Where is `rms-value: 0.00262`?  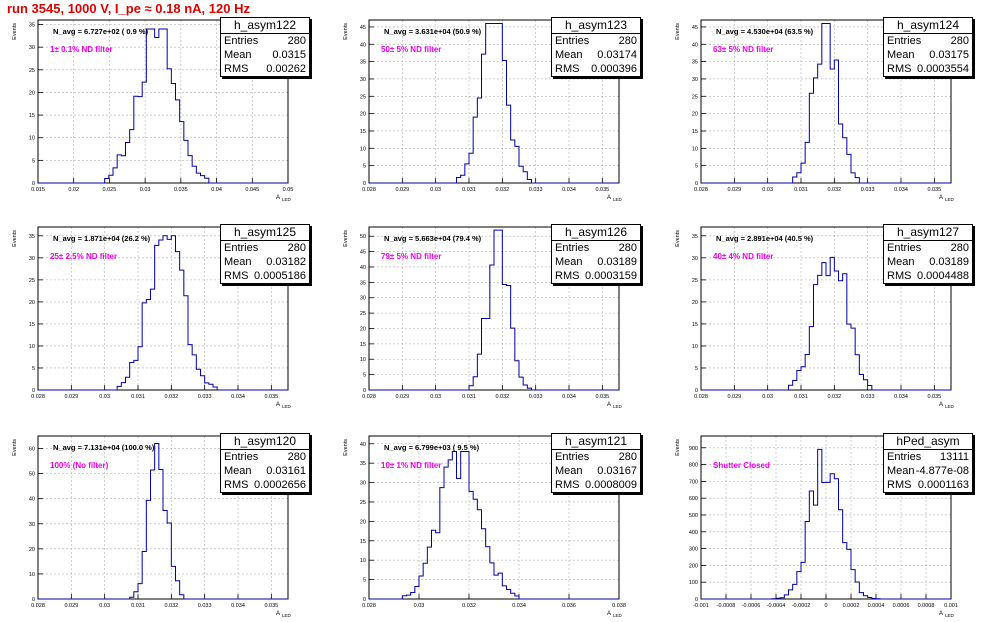 rms-value: 0.00262 is located at coordinates (286, 69).